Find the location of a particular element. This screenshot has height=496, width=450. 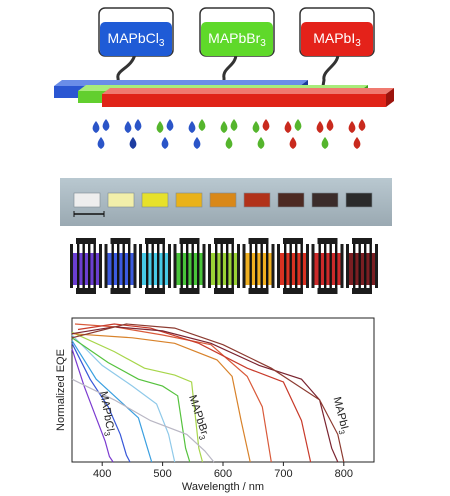

beaker-mapbbr3-tube is located at coordinates (230, 71).